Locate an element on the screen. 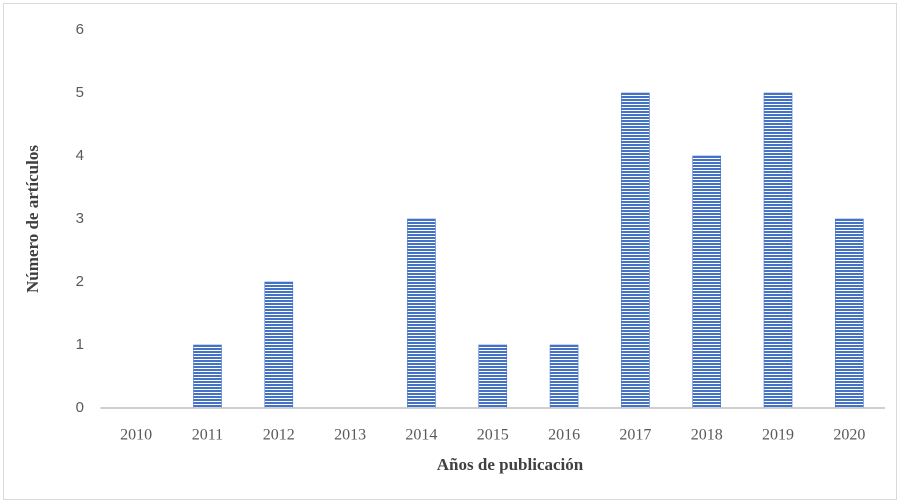 This screenshot has width=901, height=504. x-tick-label: 2019 is located at coordinates (778, 435).